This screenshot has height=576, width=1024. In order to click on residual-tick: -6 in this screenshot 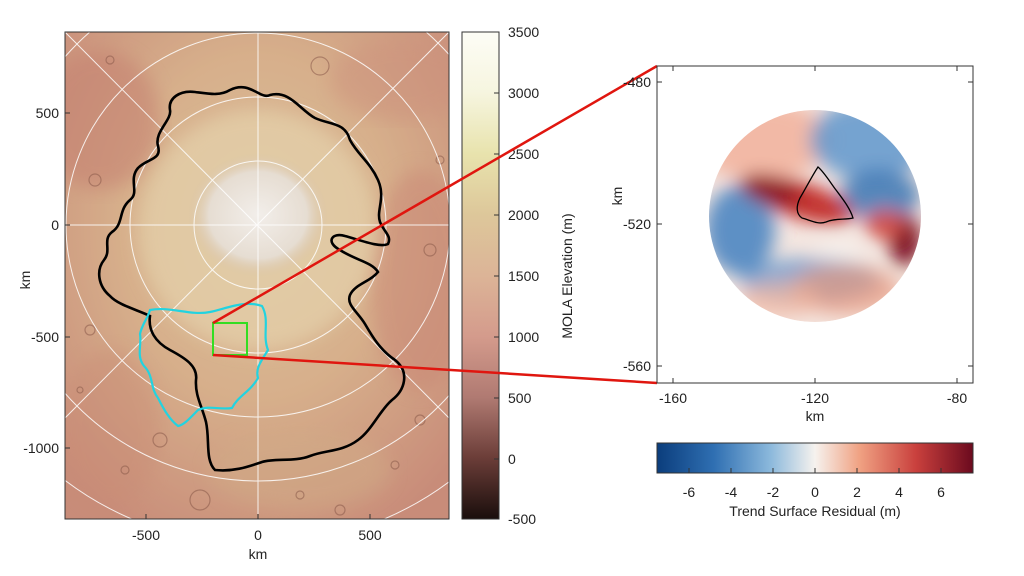, I will do `click(689, 492)`.